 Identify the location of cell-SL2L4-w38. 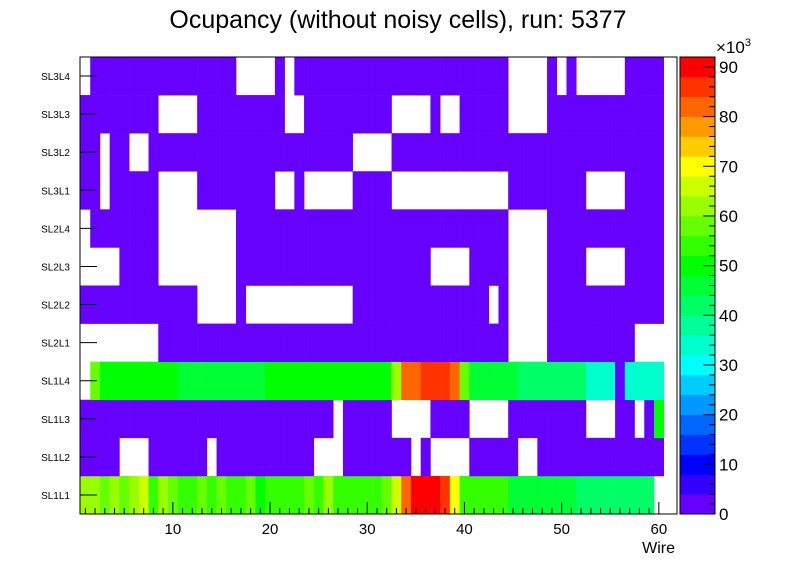
(445, 228).